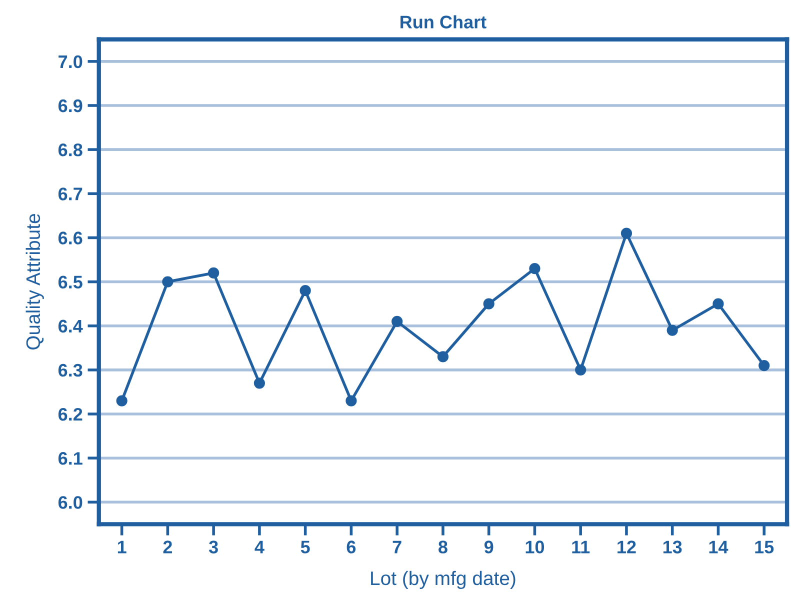 The width and height of the screenshot is (791, 606). Describe the element at coordinates (70, 61) in the screenshot. I see `y-tick-label: 7.0` at that location.